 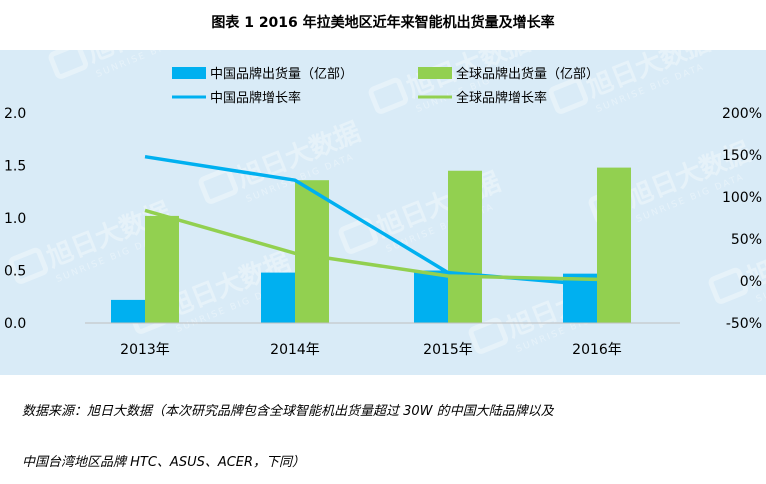 What do you see at coordinates (744, 324) in the screenshot?
I see `right-axis-tick-label: -50%` at bounding box center [744, 324].